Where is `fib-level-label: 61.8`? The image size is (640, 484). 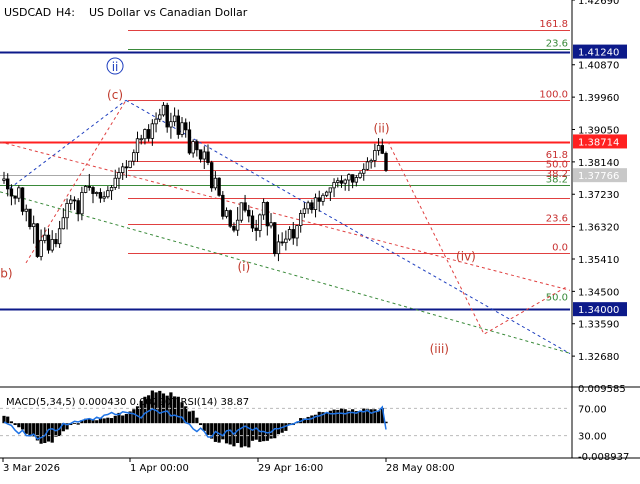 fib-level-label: 61.8 is located at coordinates (557, 155).